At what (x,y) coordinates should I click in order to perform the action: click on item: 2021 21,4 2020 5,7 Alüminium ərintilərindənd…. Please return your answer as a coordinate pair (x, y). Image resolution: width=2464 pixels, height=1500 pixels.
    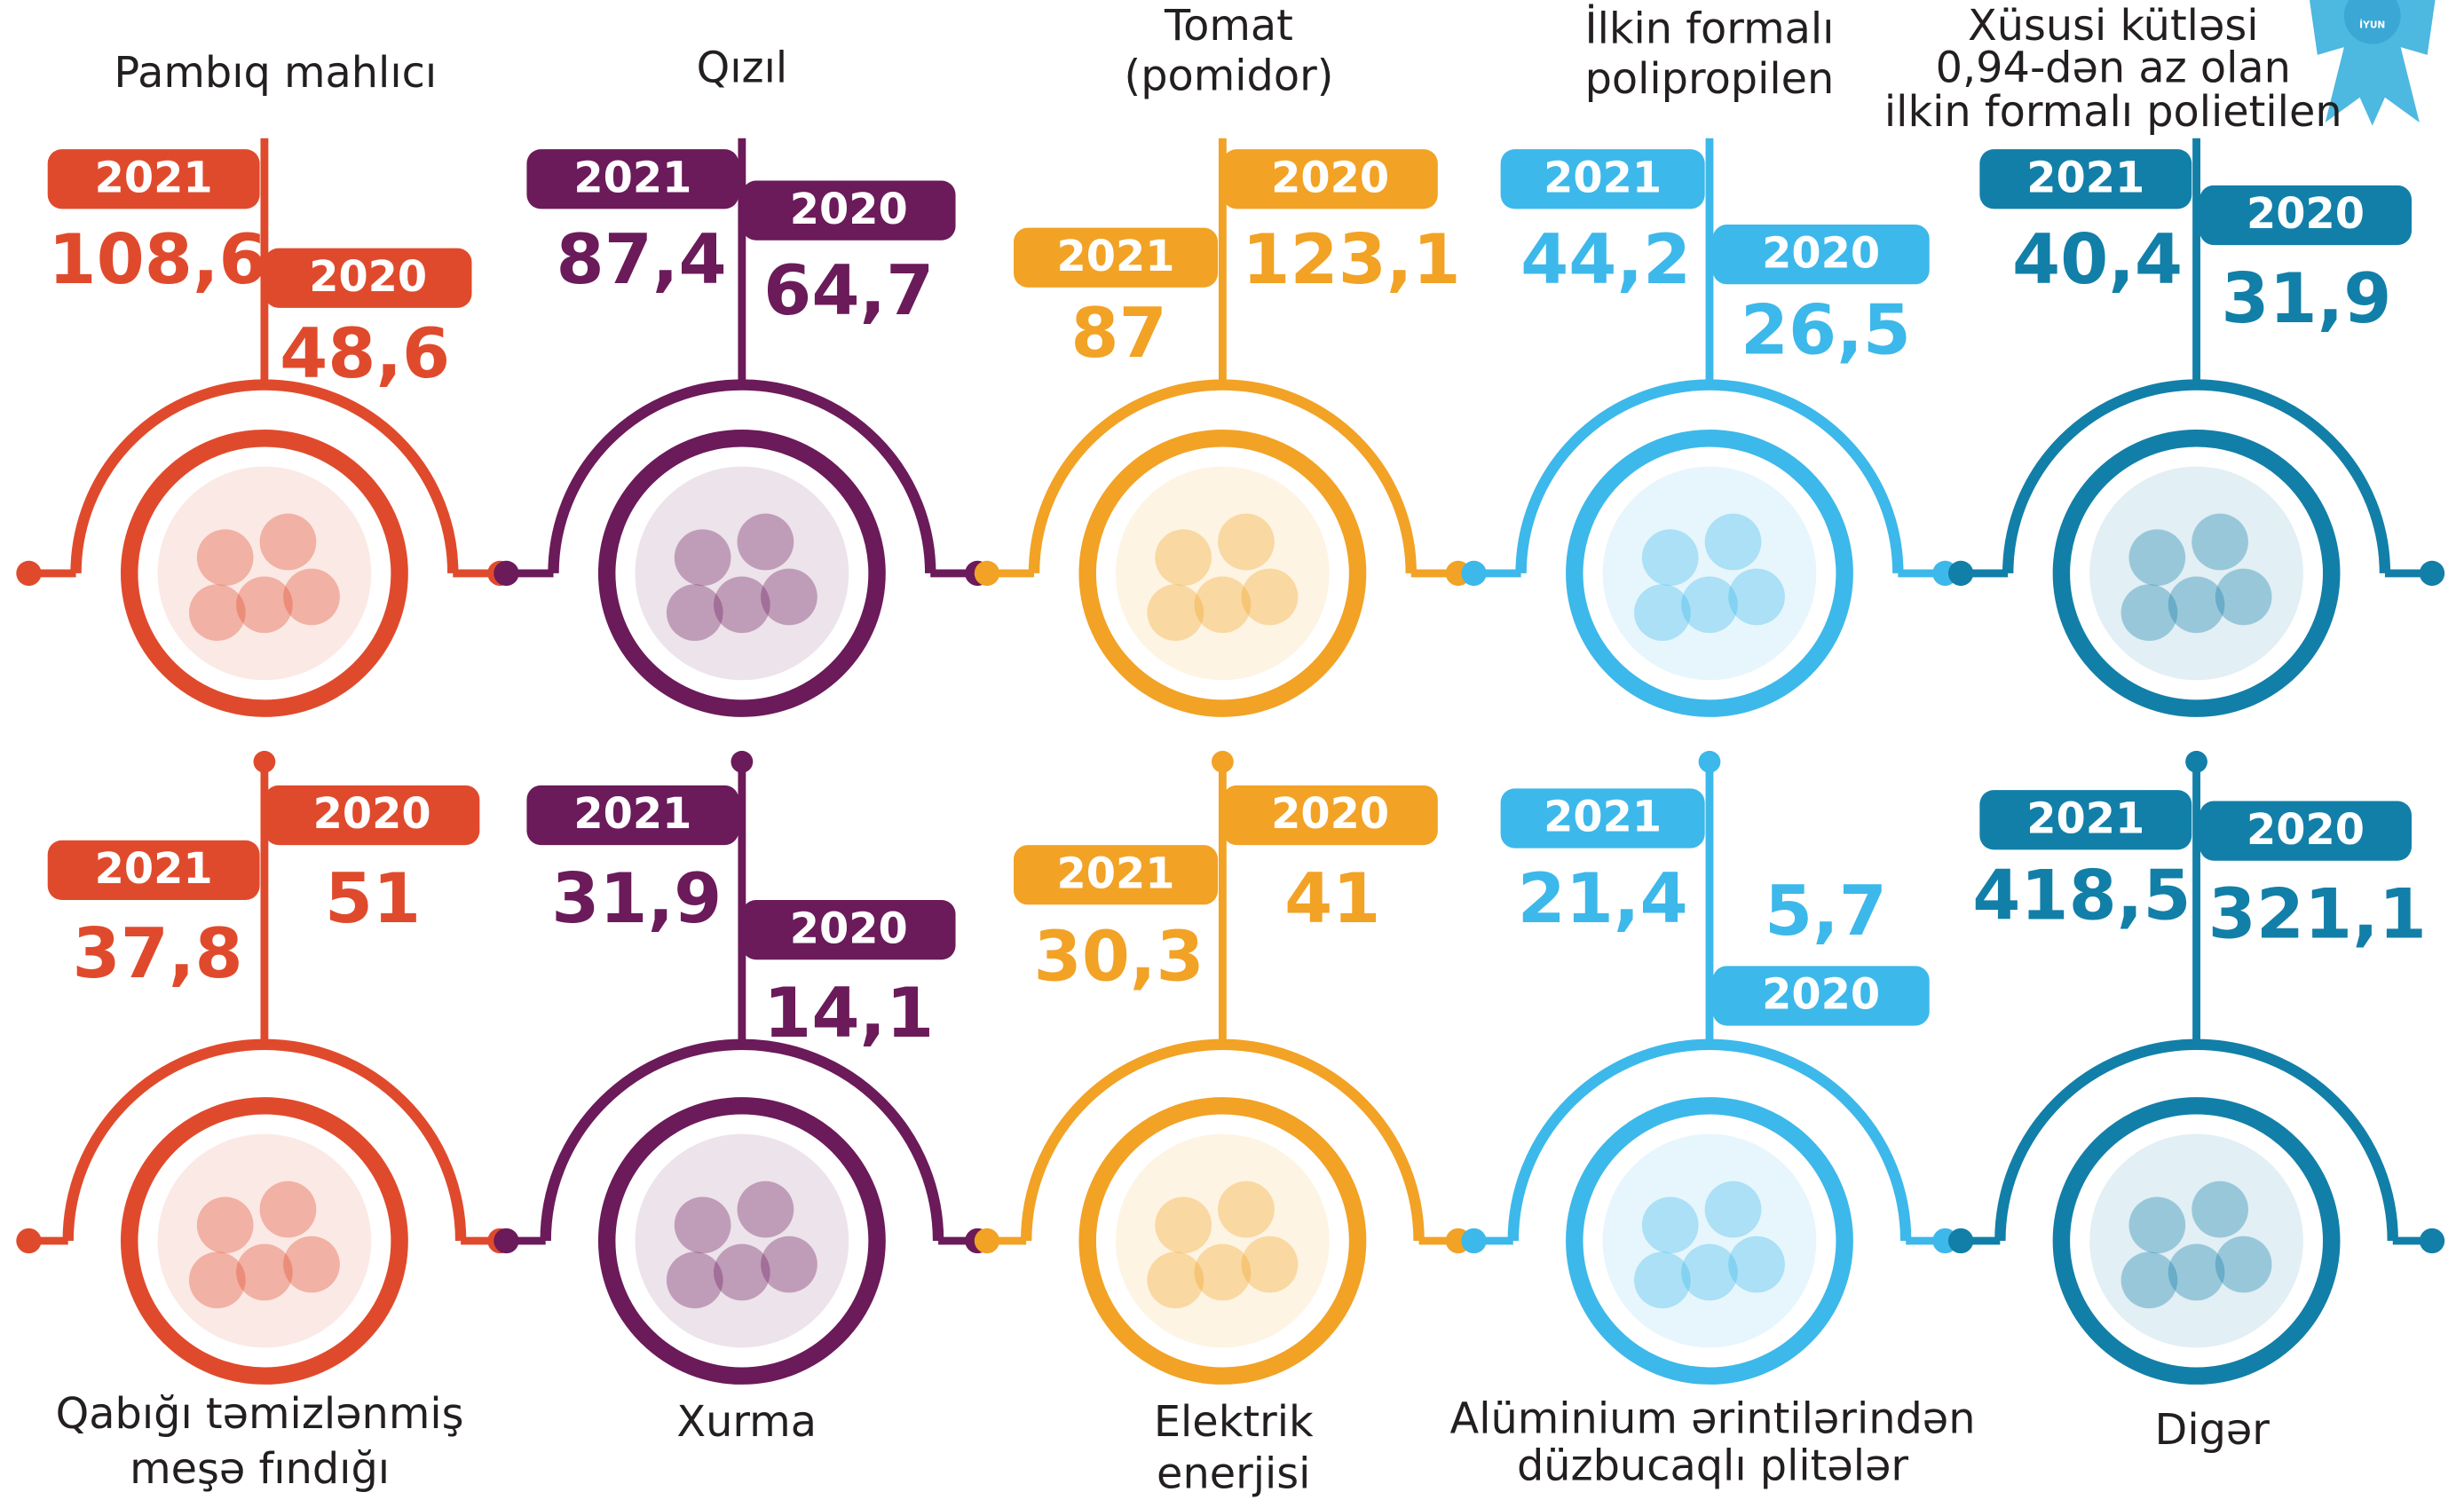
    Looking at the image, I should click on (1713, 1120).